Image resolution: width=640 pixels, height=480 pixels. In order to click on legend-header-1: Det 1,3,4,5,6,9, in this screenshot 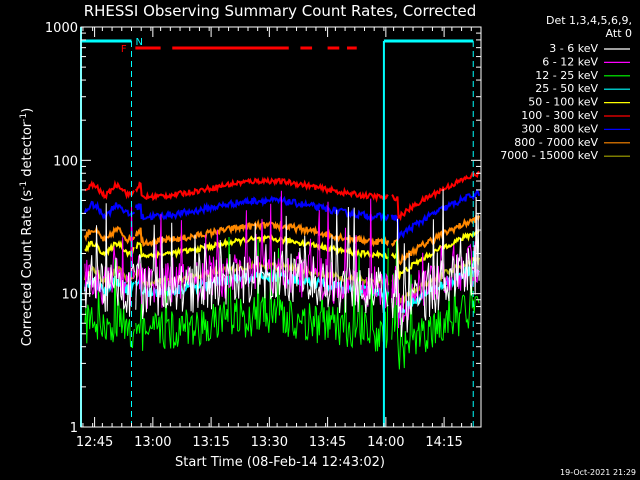, I will do `click(589, 20)`.